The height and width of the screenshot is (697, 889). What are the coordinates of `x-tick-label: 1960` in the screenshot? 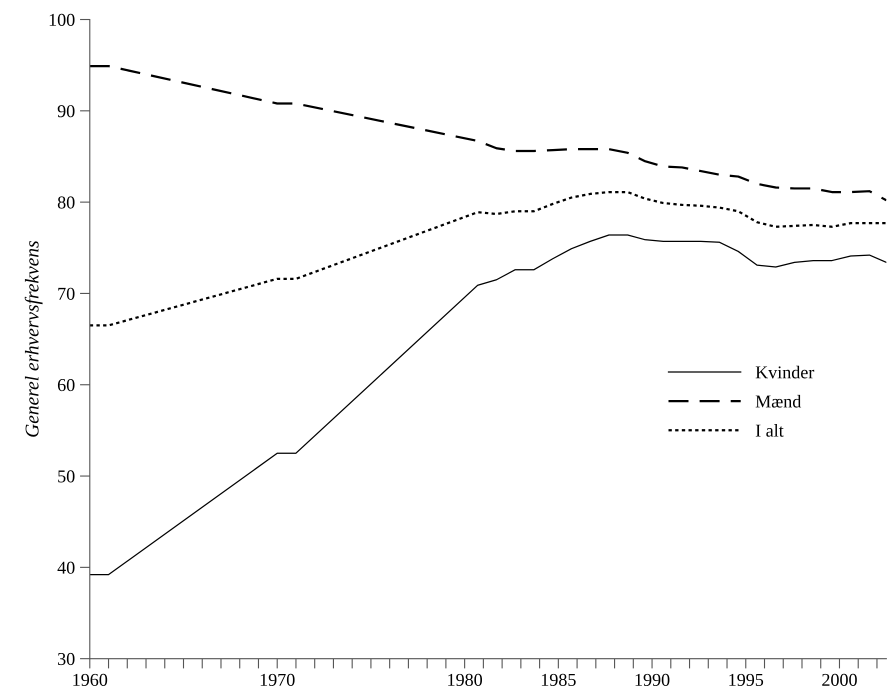 It's located at (90, 680).